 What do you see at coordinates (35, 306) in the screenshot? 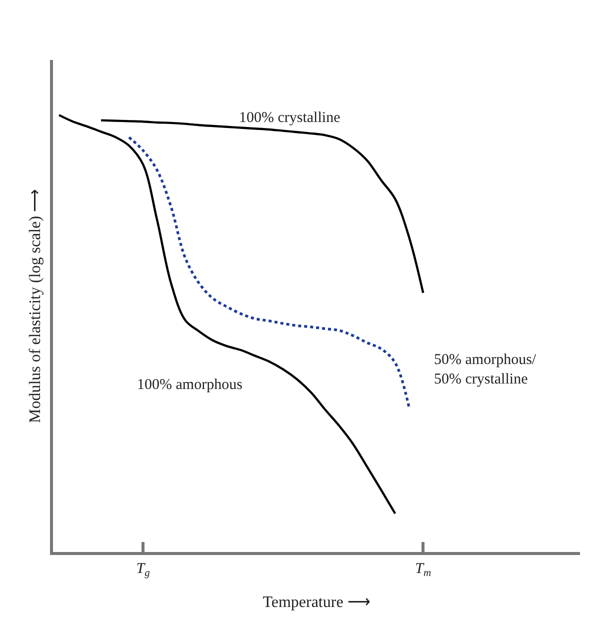
I see `y-axis-title: Modulus of elasticity (log scale) ⟶` at bounding box center [35, 306].